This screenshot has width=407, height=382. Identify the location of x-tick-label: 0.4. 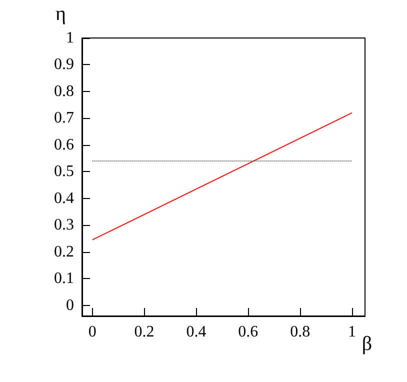
(196, 332).